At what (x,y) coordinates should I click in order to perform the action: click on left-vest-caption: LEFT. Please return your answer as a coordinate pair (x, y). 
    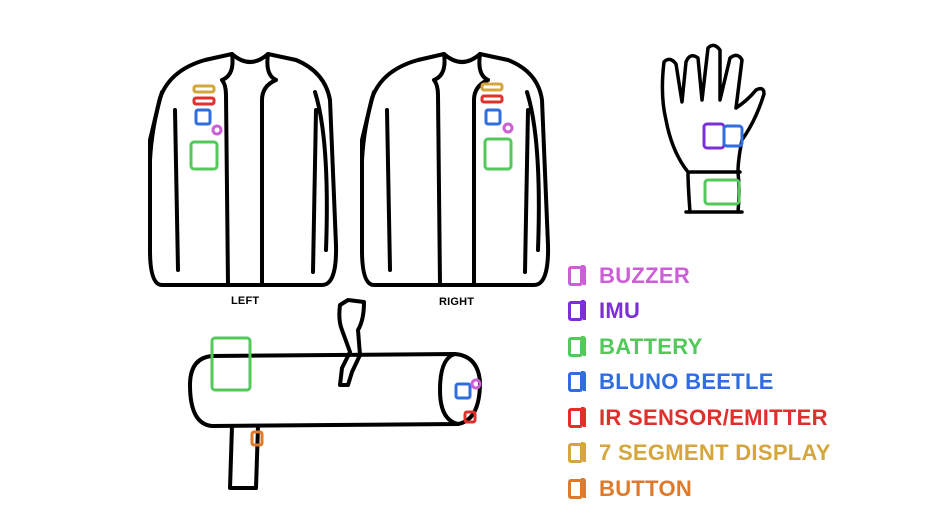
    Looking at the image, I should click on (245, 301).